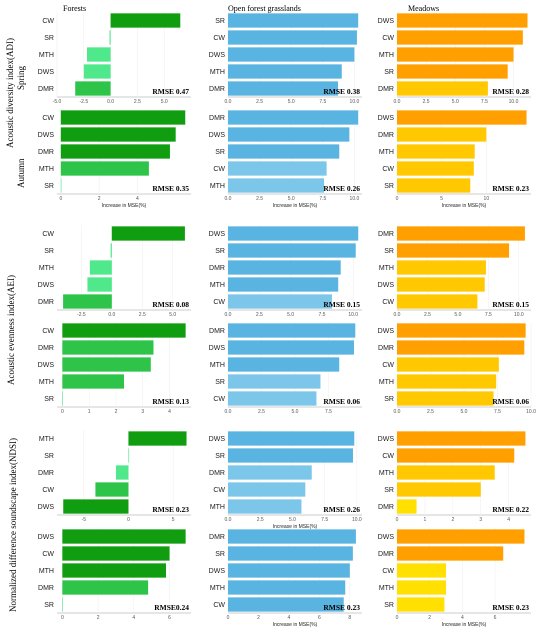 The height and width of the screenshot is (638, 550). I want to click on x-tick-label: 1, so click(89, 412).